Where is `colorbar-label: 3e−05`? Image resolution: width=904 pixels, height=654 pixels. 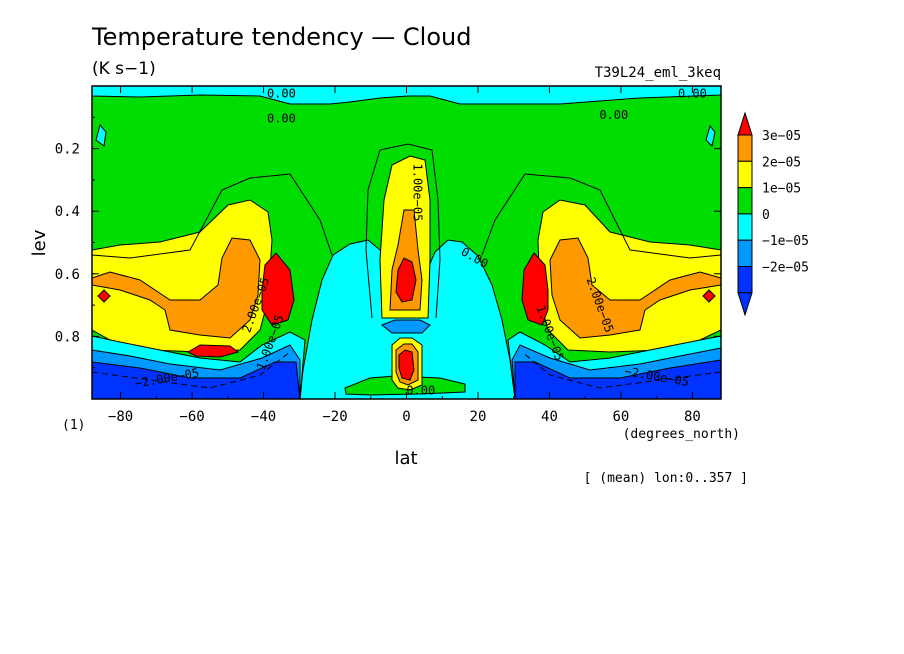 colorbar-label: 3e−05 is located at coordinates (781, 136).